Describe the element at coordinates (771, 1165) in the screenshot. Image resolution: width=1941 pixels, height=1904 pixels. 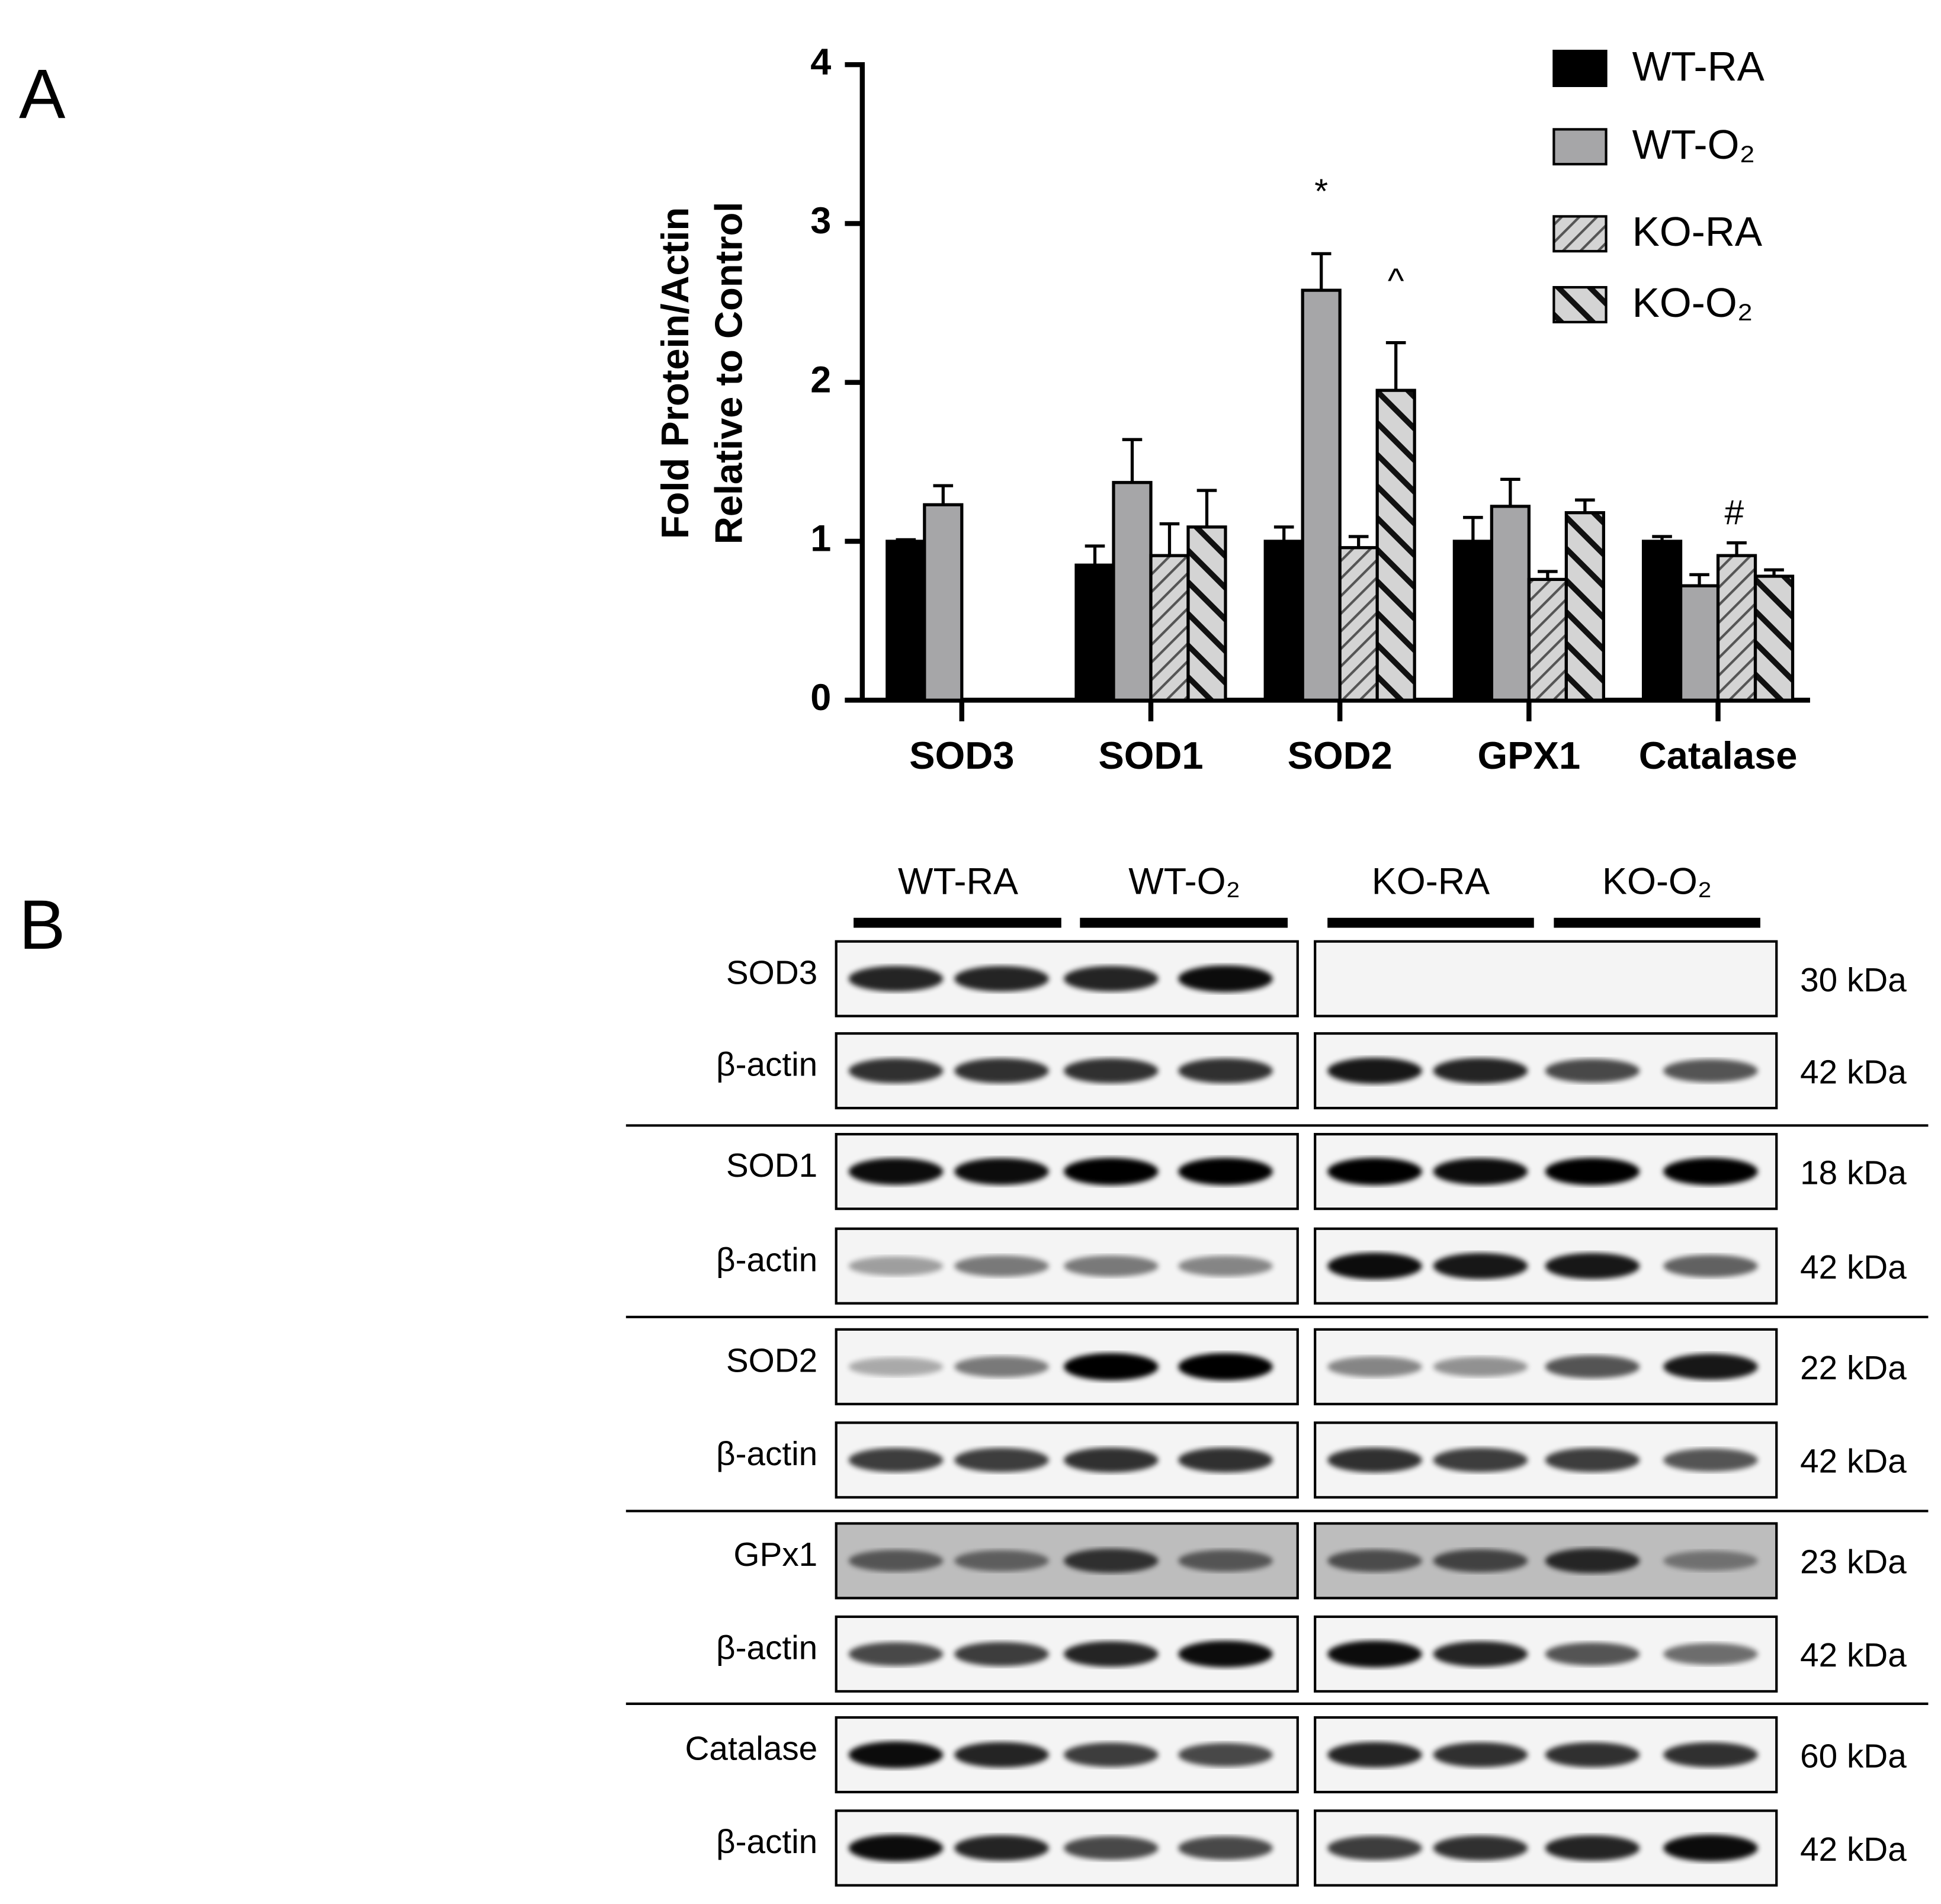
I see `row-label: SOD1` at that location.